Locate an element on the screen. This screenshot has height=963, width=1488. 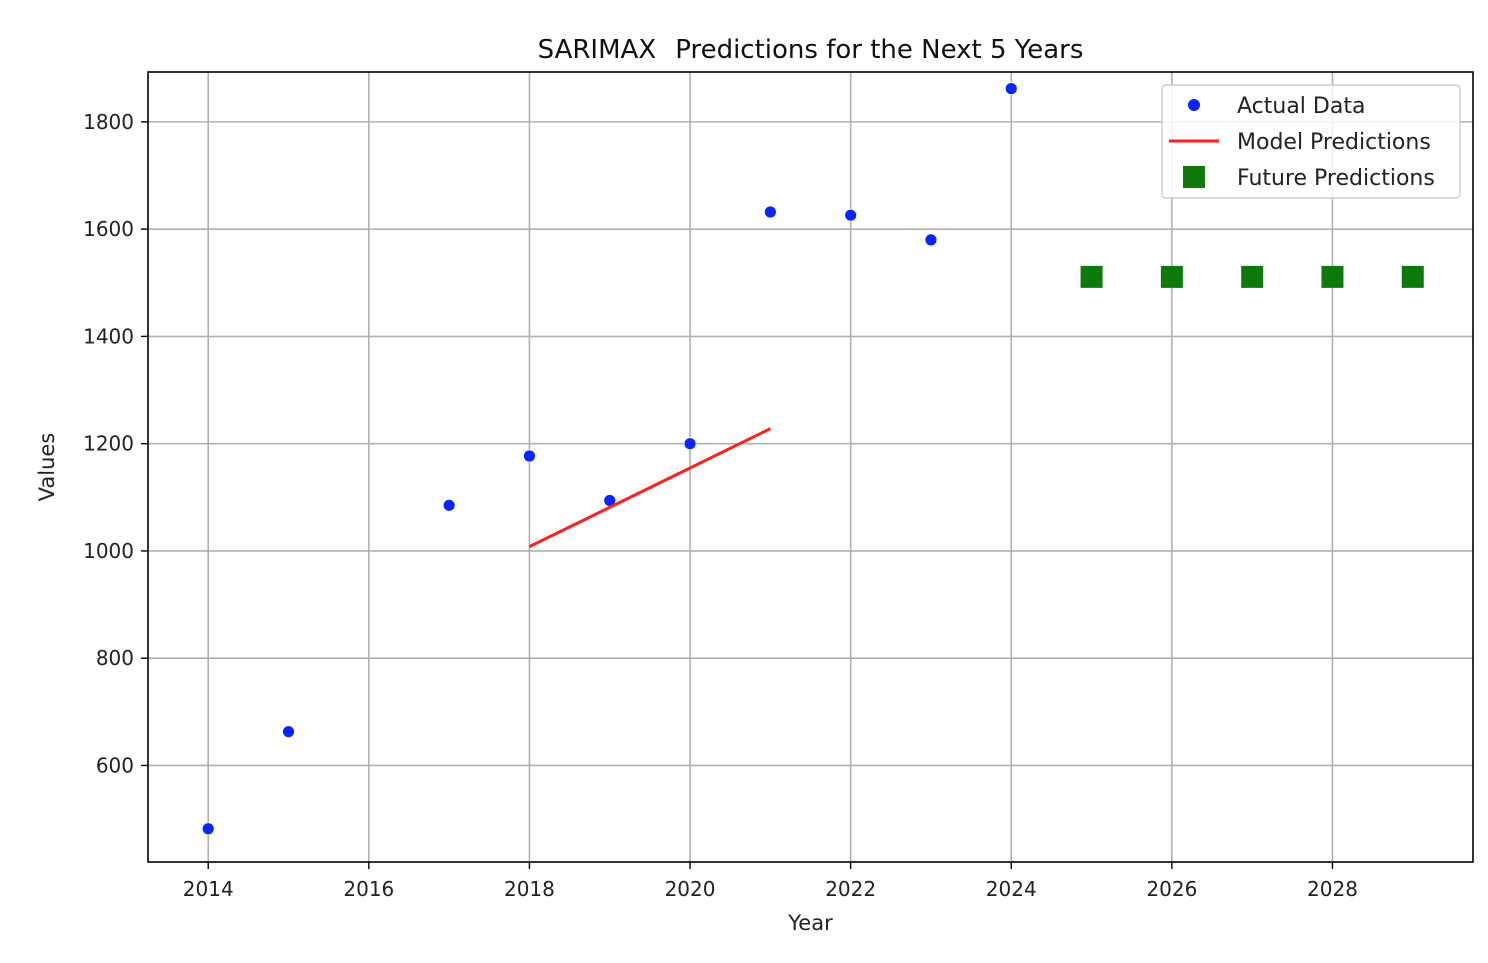
y-tick-label: 1600 is located at coordinates (108, 229).